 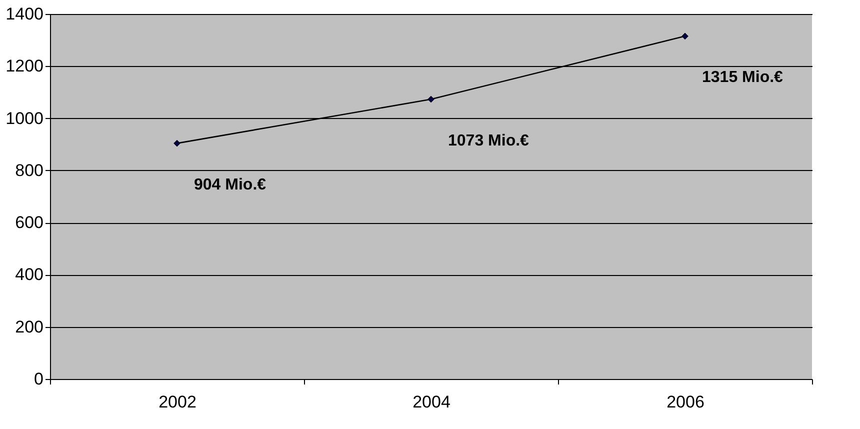 I want to click on y-tick-label: 400, so click(x=29, y=274).